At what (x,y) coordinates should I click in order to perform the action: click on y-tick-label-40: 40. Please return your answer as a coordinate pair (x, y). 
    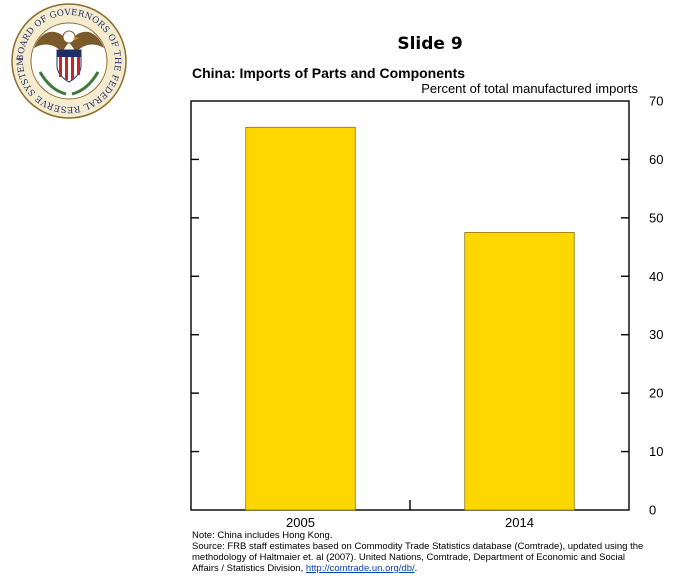
    Looking at the image, I should click on (656, 276).